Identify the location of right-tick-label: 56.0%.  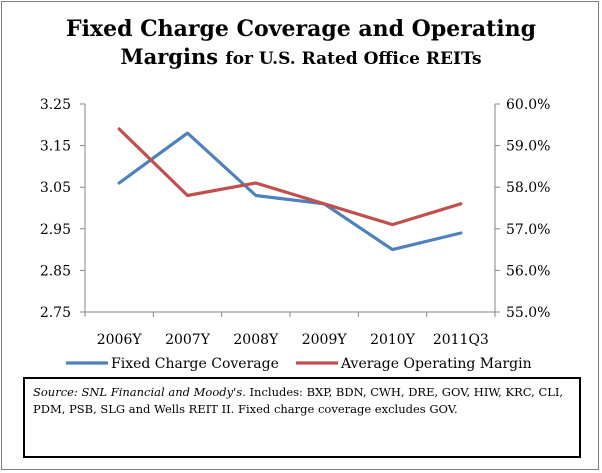
(528, 271).